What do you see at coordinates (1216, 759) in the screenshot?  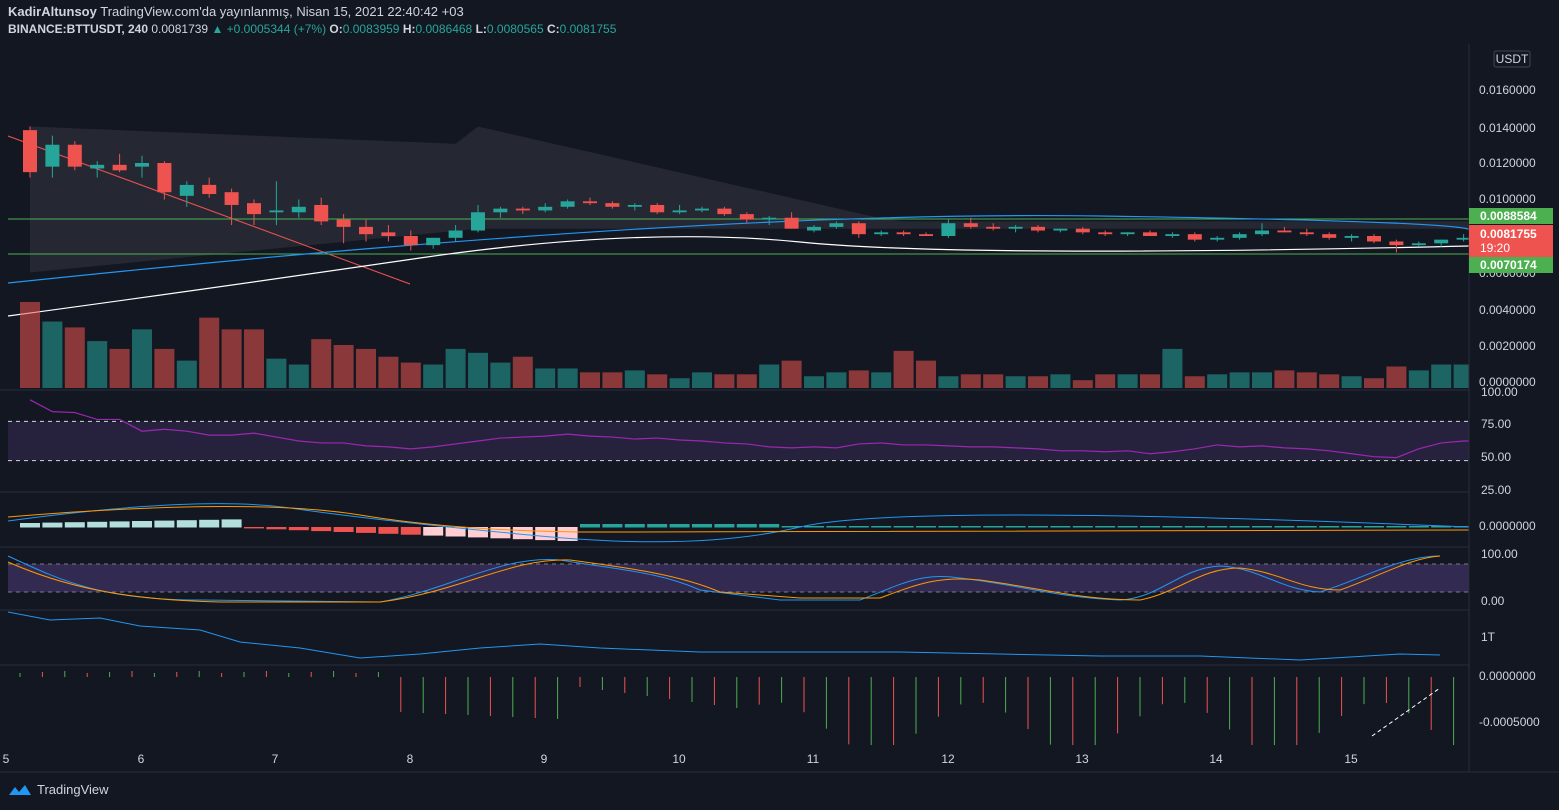 I see `time-tick-label: 14` at bounding box center [1216, 759].